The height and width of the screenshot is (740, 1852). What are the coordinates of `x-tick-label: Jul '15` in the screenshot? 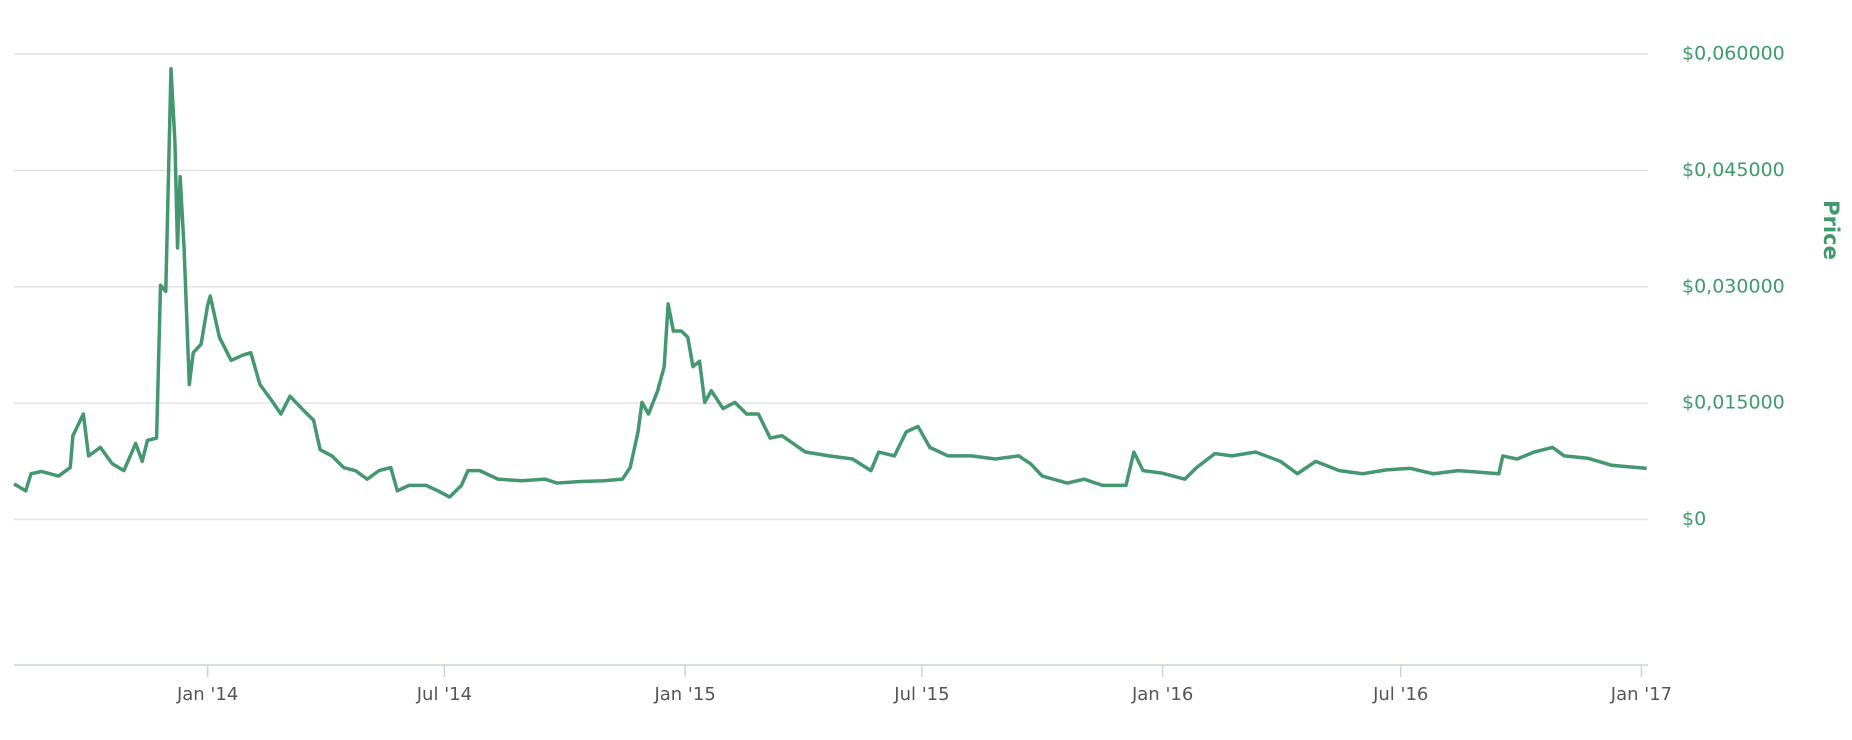 It's located at (921, 694).